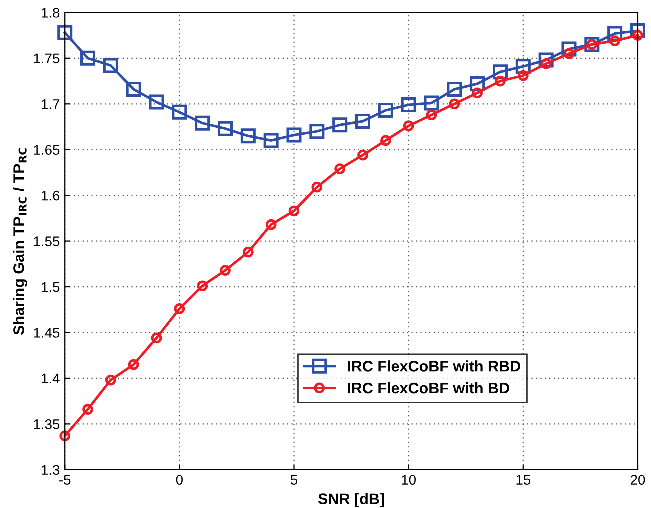 The height and width of the screenshot is (508, 651). Describe the element at coordinates (179, 480) in the screenshot. I see `x-tick-label: 0` at that location.